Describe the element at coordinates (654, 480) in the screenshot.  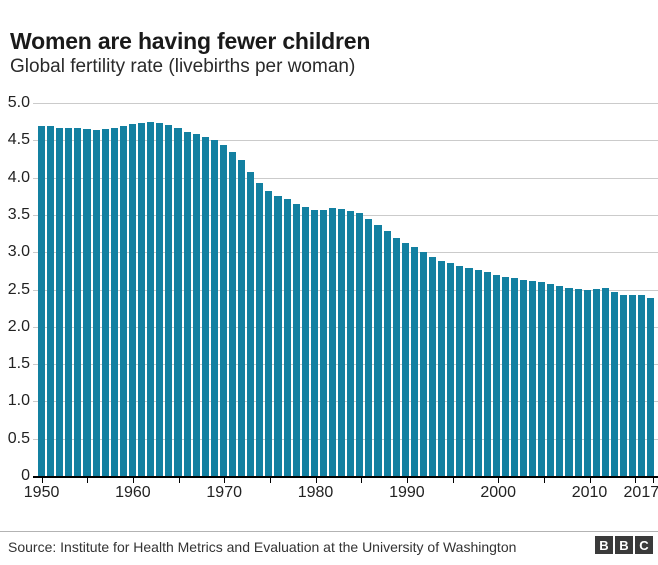
I see `x-tick-2017` at that location.